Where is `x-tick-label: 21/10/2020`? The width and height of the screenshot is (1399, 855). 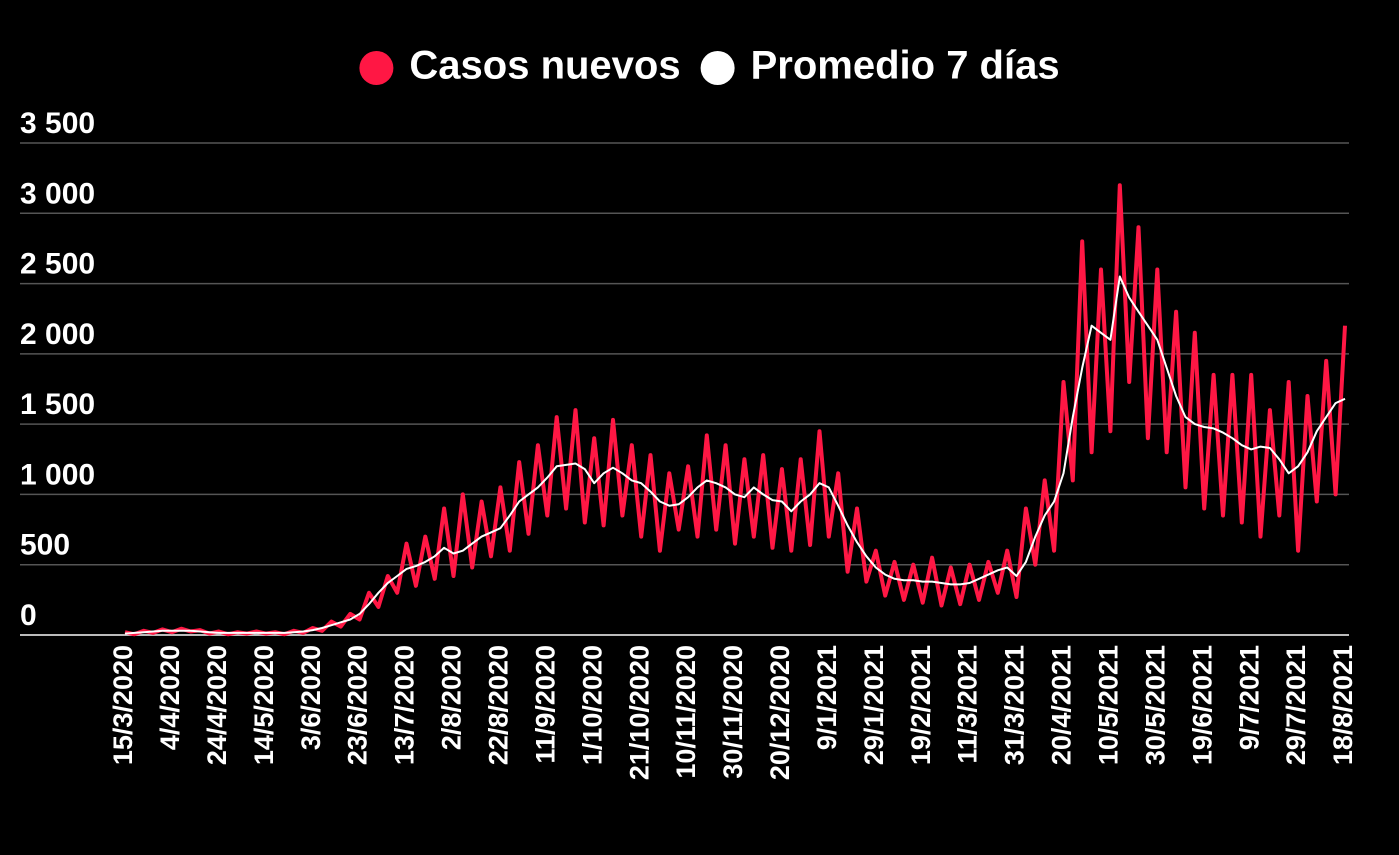 x-tick-label: 21/10/2020 is located at coordinates (639, 712).